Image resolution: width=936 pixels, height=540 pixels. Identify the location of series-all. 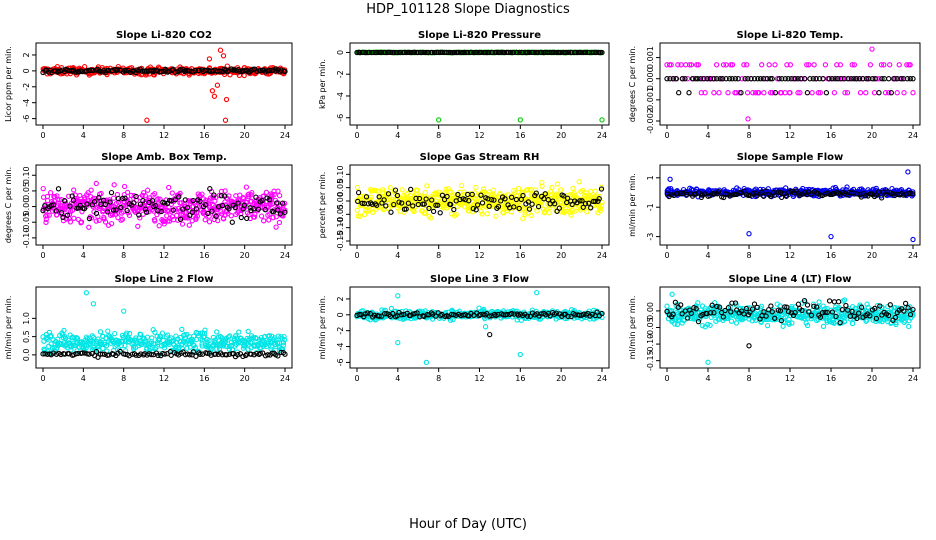
(164, 85).